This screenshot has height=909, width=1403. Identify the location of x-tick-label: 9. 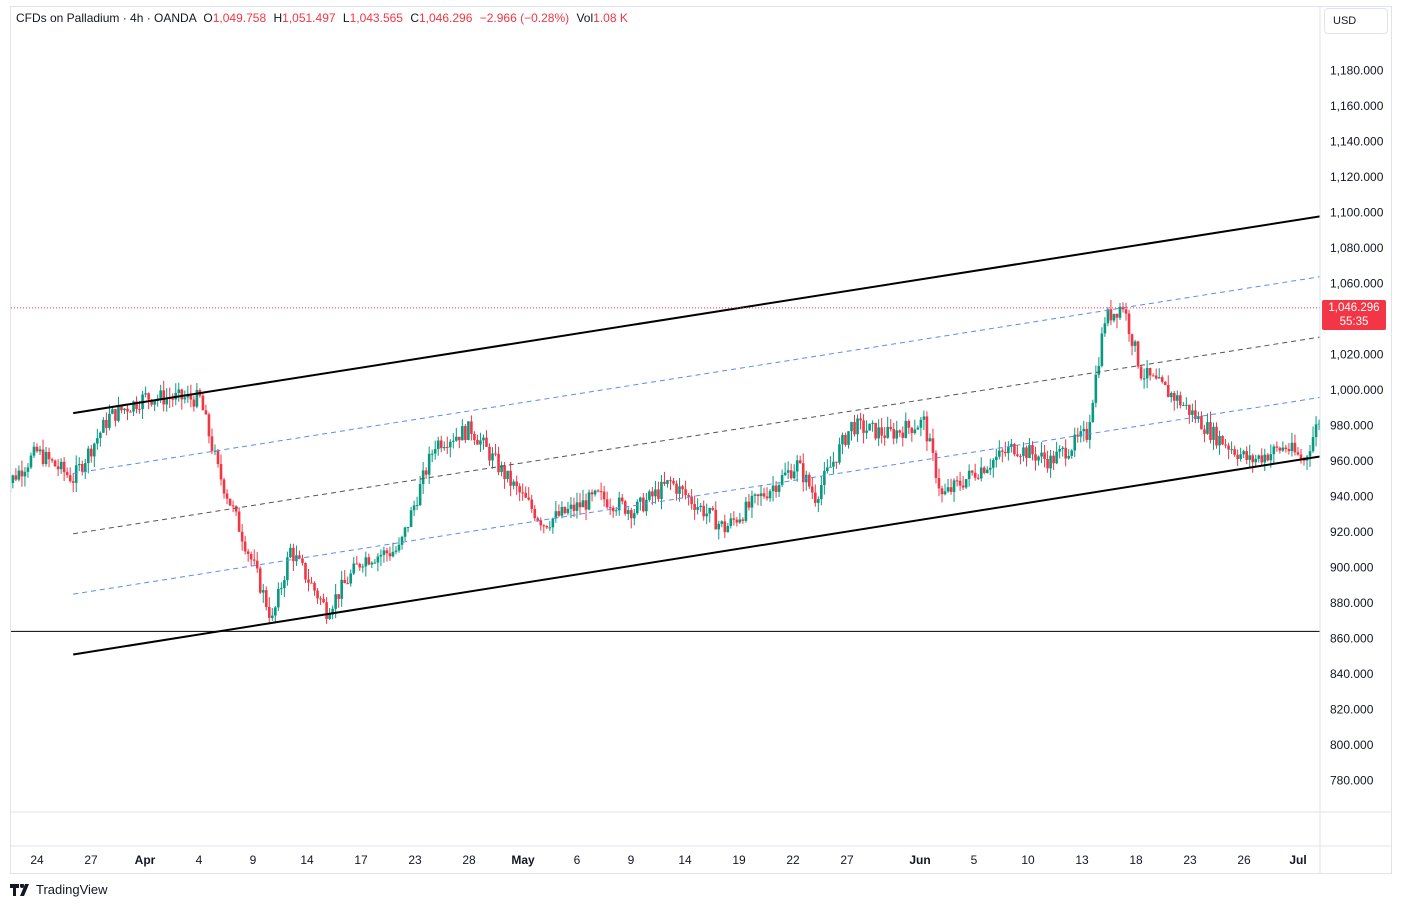
(631, 860).